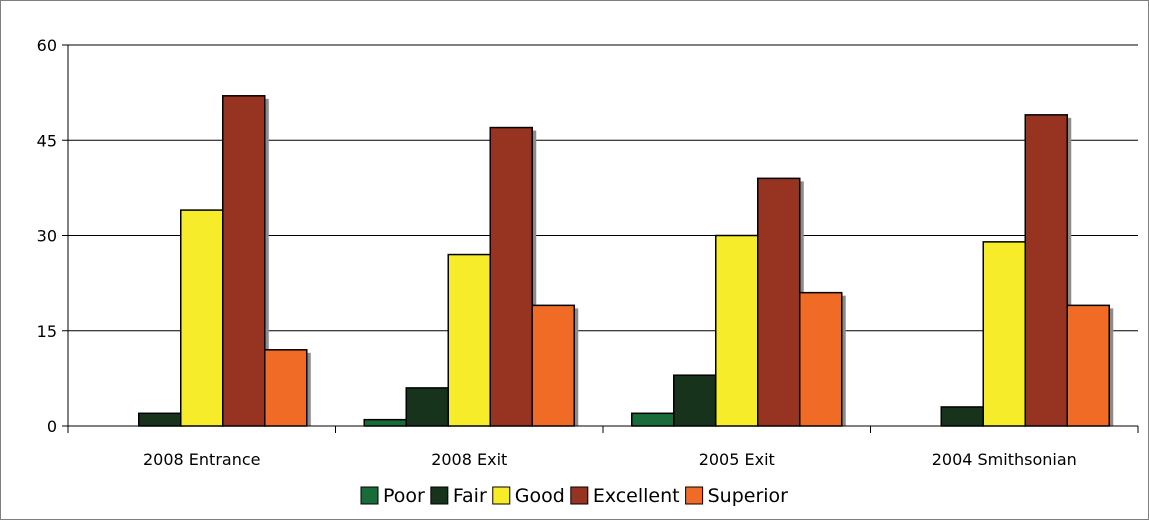 This screenshot has height=520, width=1149. What do you see at coordinates (47, 331) in the screenshot?
I see `y-tick-label: 15` at bounding box center [47, 331].